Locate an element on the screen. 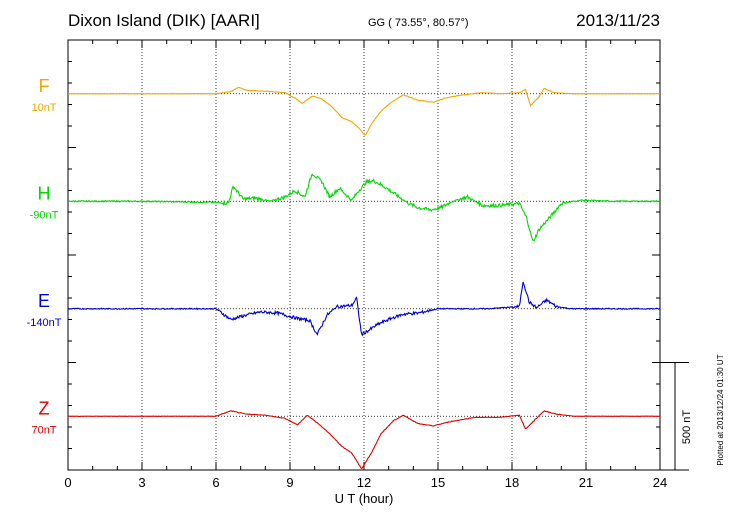 Image resolution: width=730 pixels, height=520 pixels. scale-bar-label: 500 nT is located at coordinates (687, 427).